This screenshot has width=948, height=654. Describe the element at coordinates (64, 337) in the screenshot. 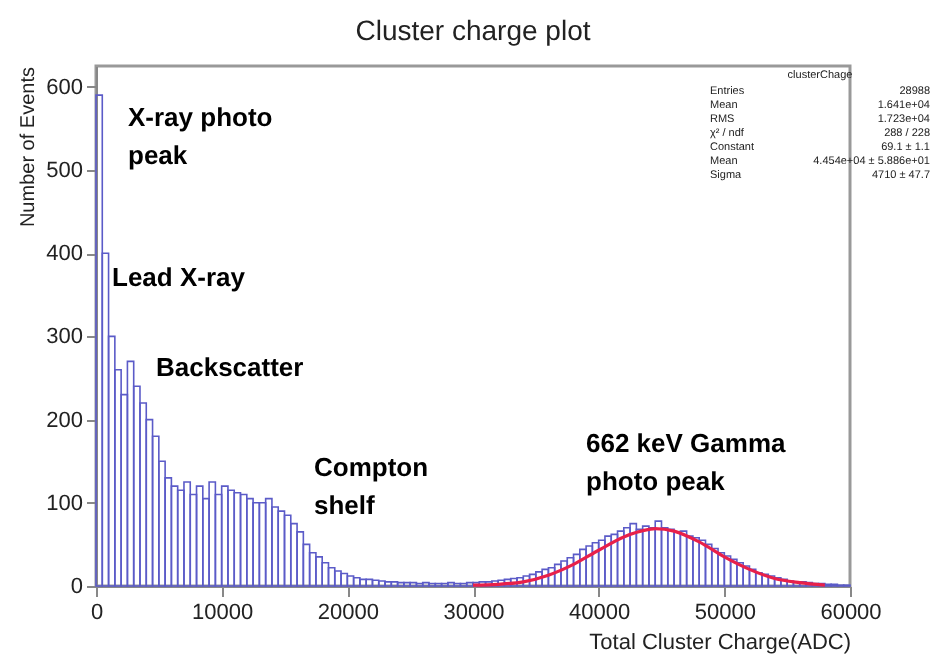

I see `y-tick-label: 300` at that location.